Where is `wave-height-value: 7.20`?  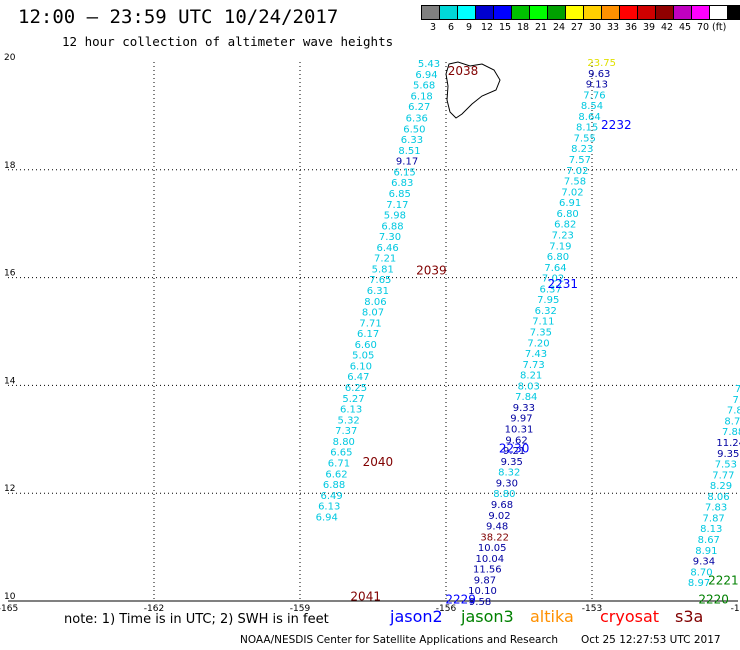 wave-height-value: 7.20 is located at coordinates (538, 343).